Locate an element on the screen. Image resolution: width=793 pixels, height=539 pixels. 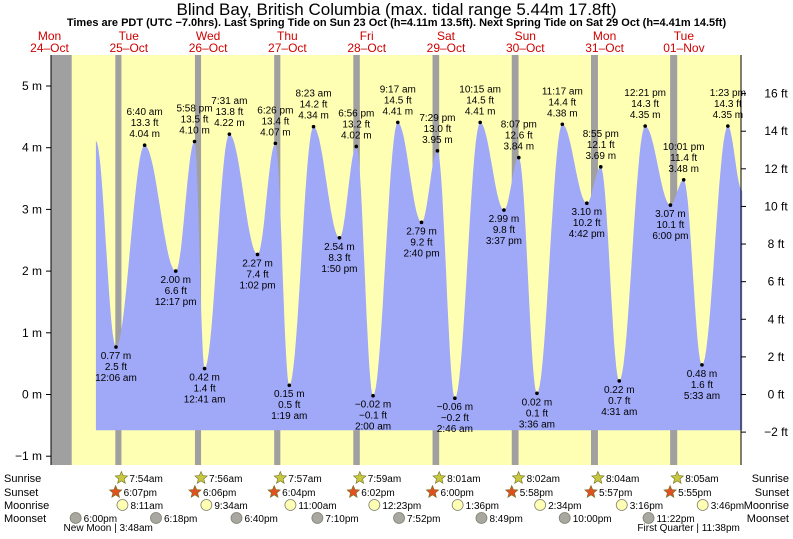
low-tide-label: 0.1 ft is located at coordinates (537, 413).